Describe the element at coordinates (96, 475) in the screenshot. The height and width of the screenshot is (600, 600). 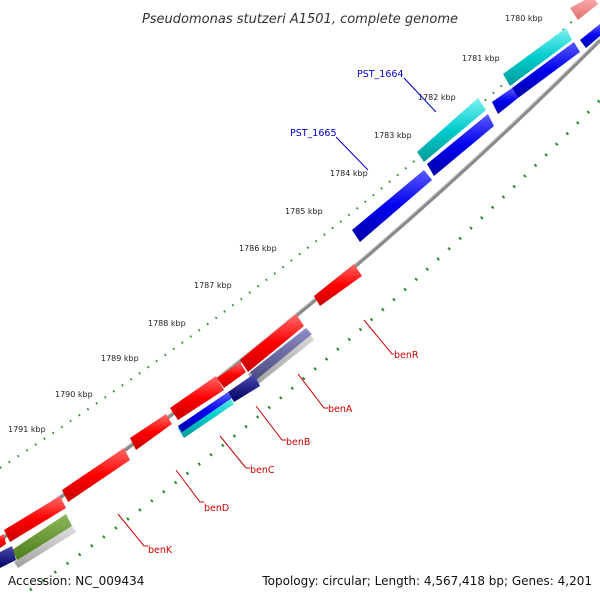
I see `gene-benD` at that location.